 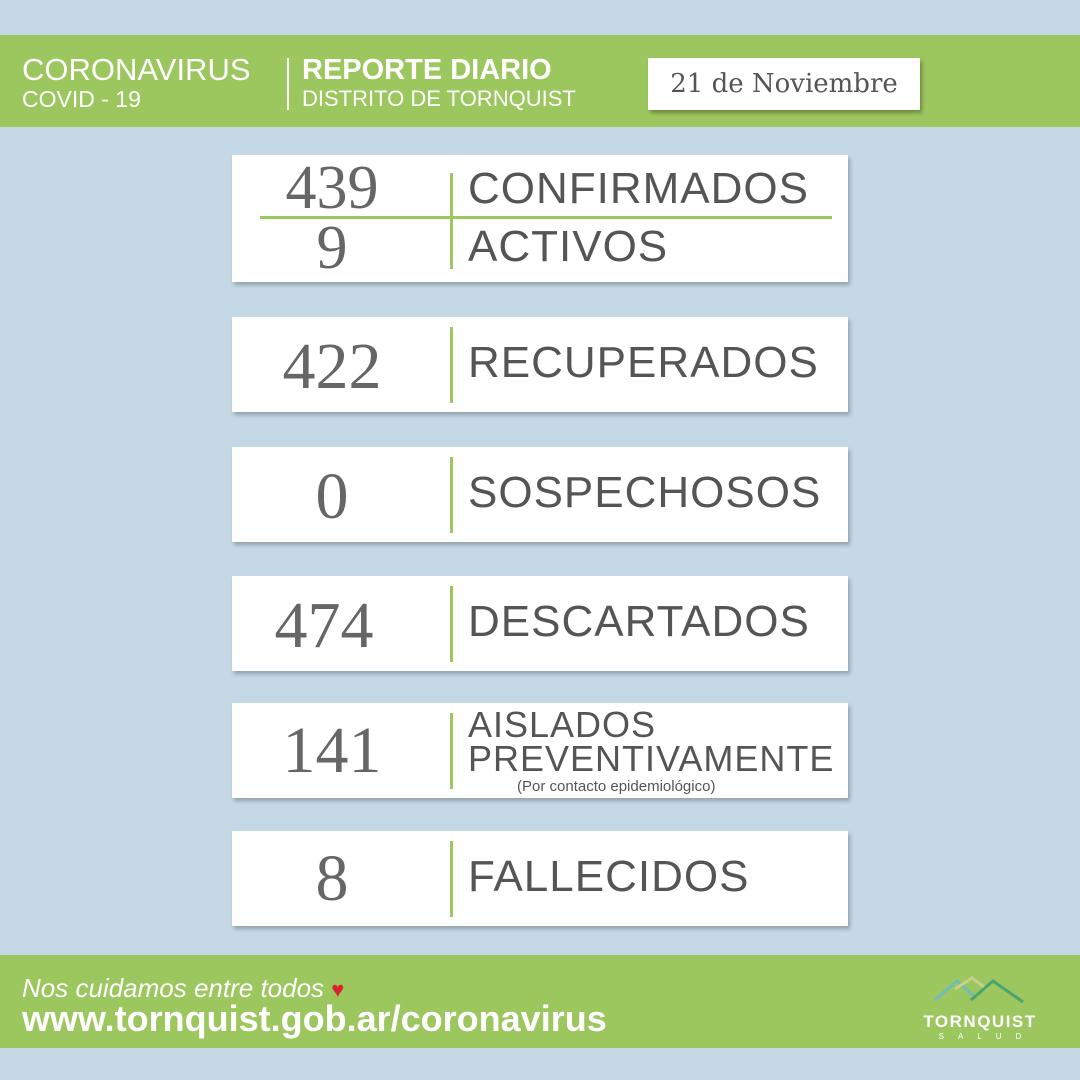 What do you see at coordinates (332, 248) in the screenshot?
I see `activos-value: 9` at bounding box center [332, 248].